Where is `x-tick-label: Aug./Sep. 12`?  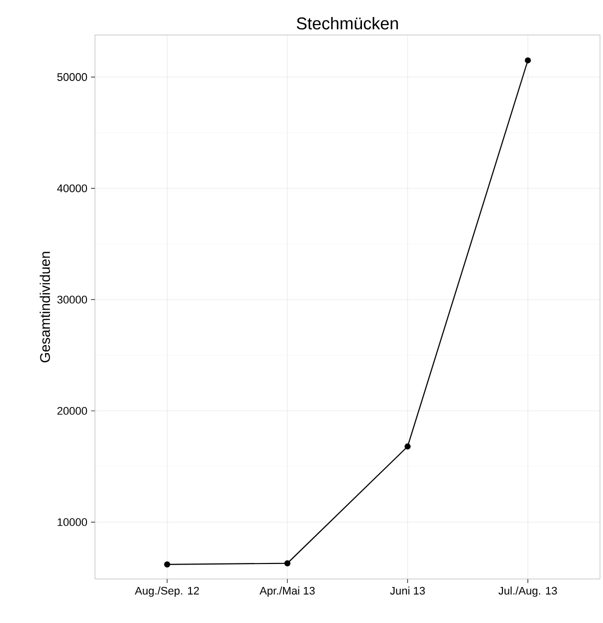 x-tick-label: Aug./Sep. 12 is located at coordinates (166, 591).